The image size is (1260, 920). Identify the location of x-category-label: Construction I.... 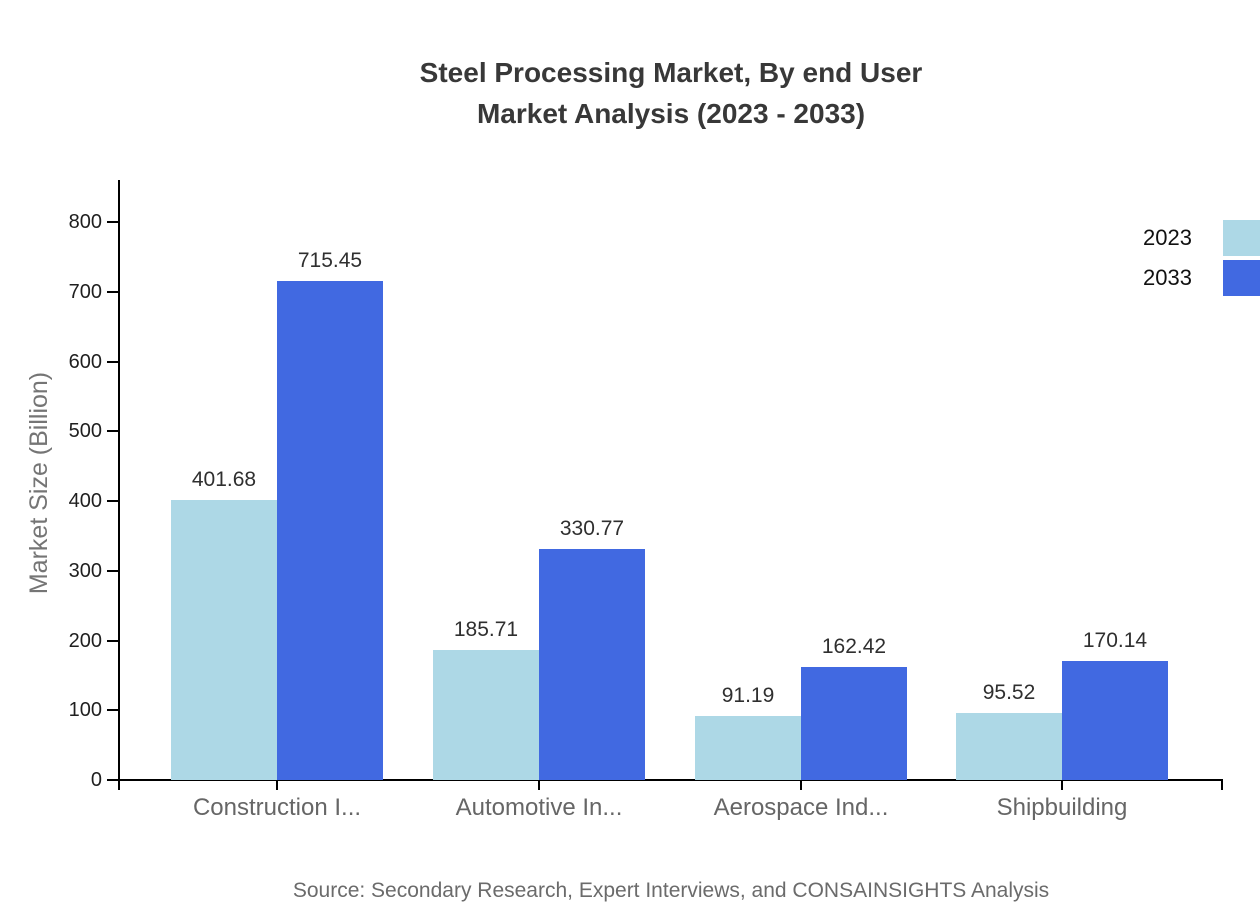
(277, 807).